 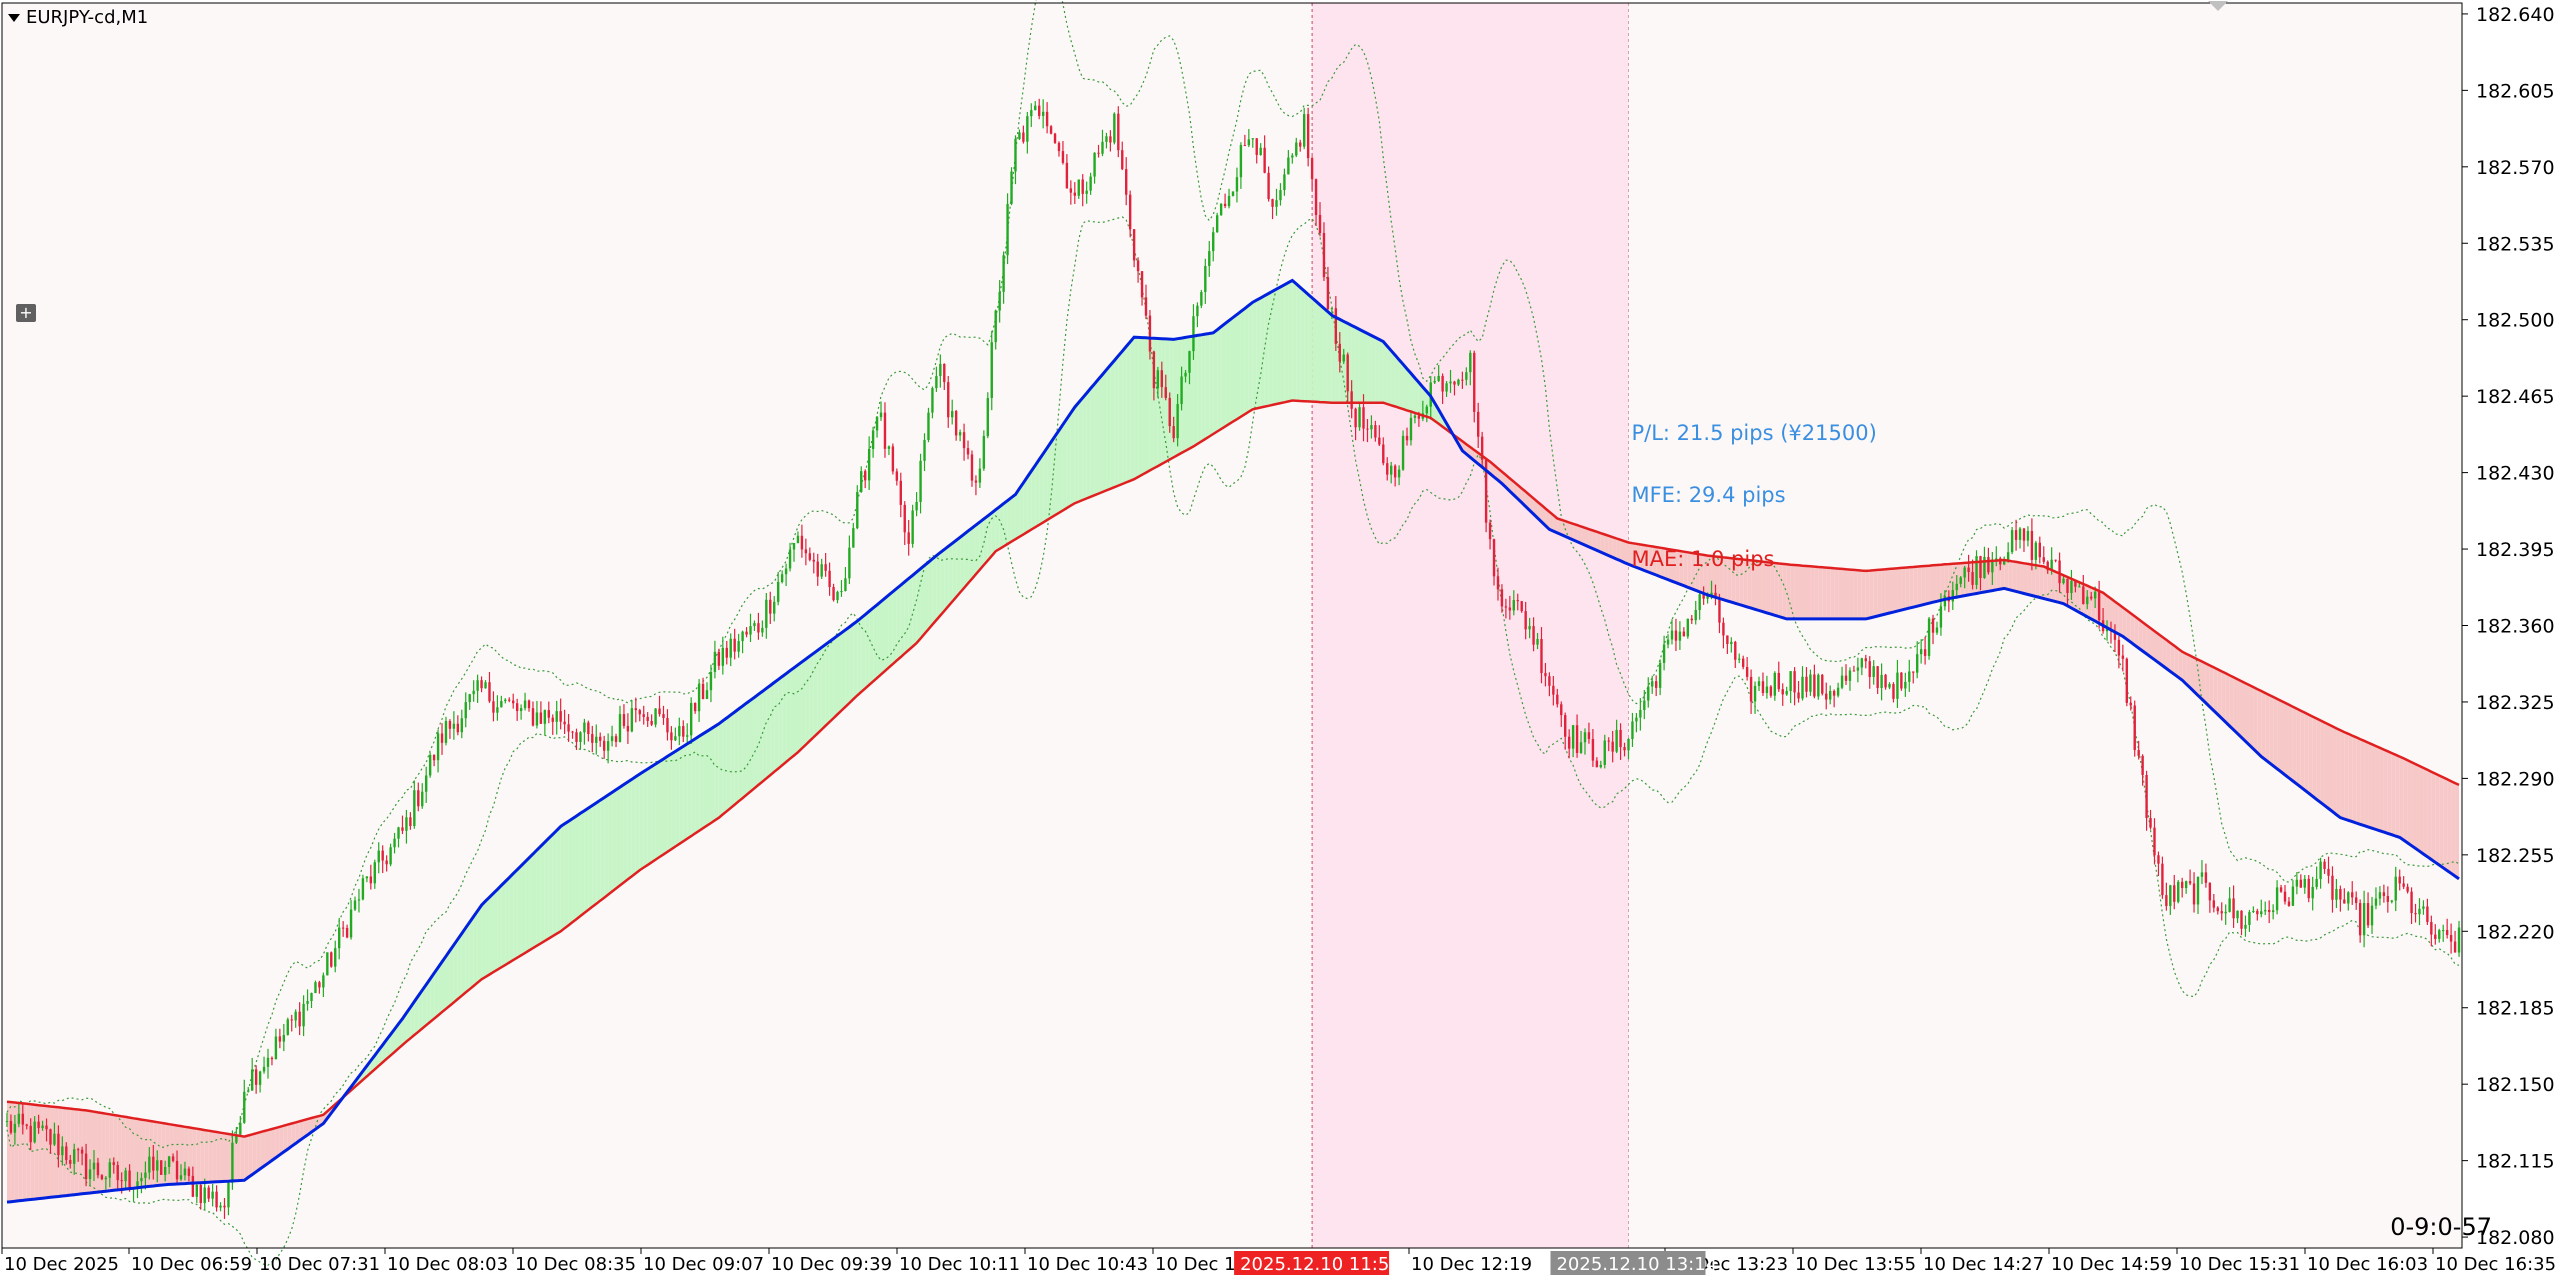 I want to click on y-tick-label: 182.465, so click(x=2515, y=397).